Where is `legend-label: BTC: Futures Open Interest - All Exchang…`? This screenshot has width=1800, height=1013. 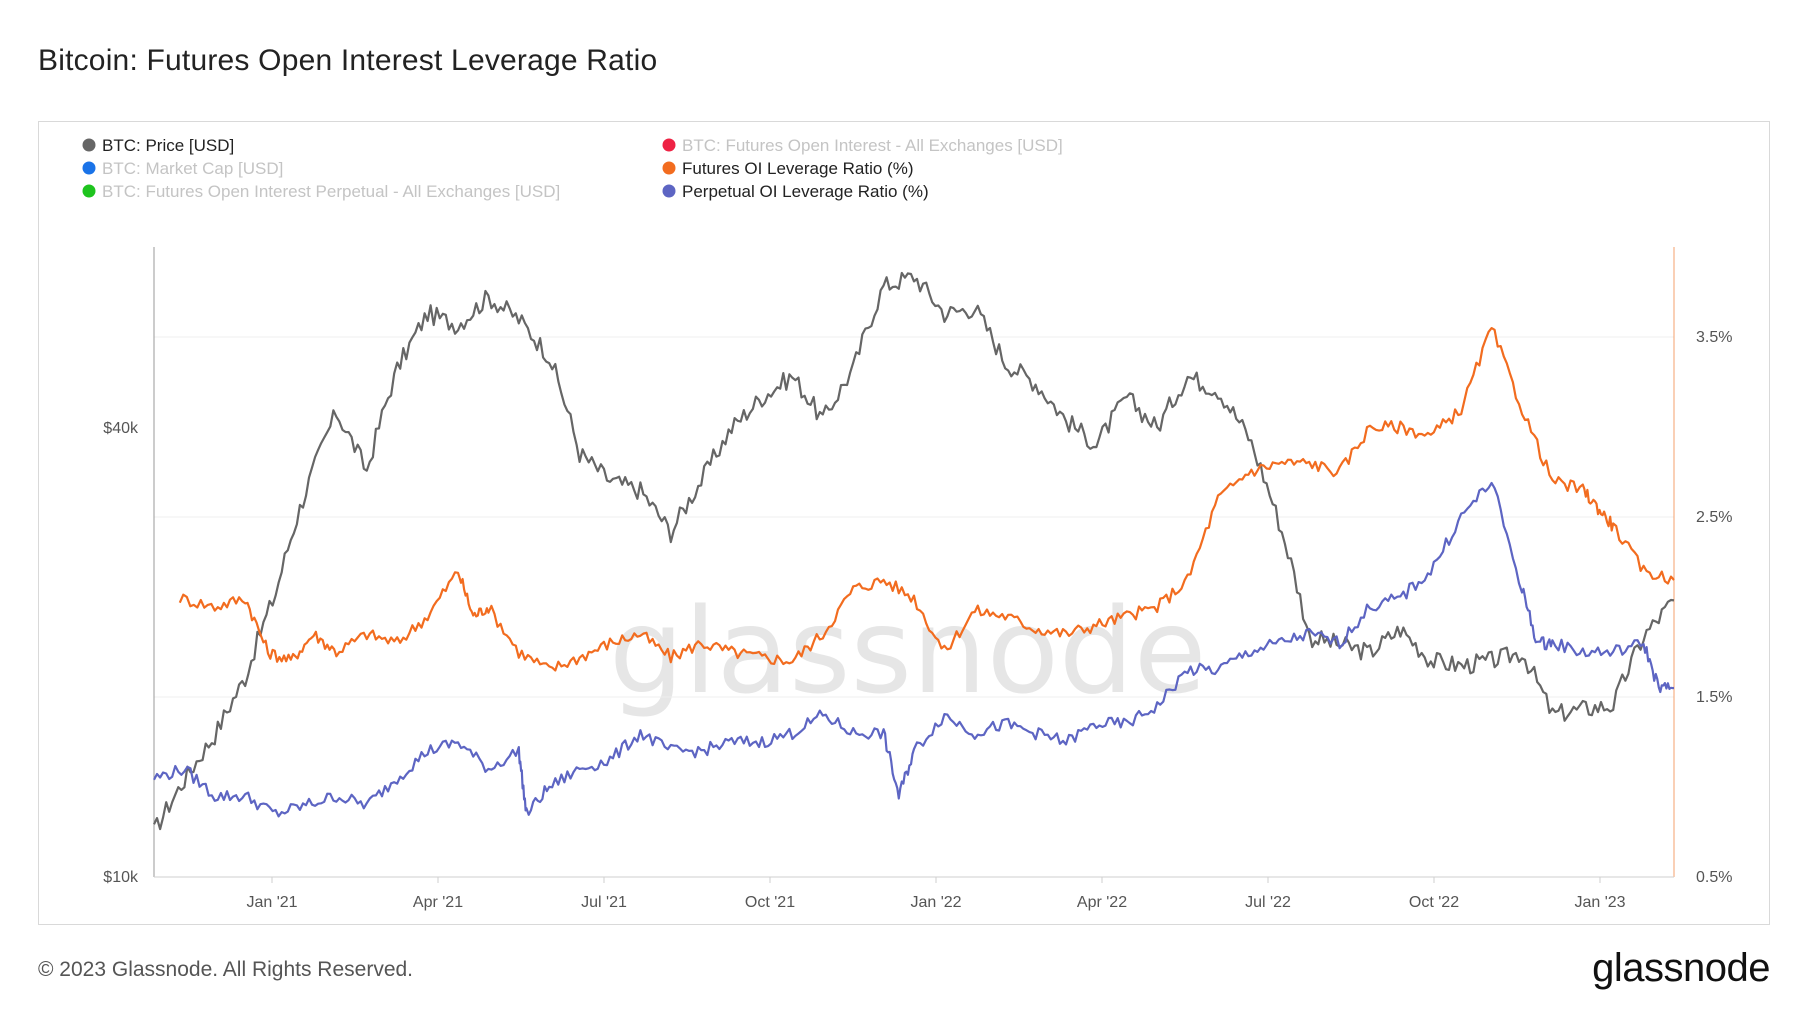 legend-label: BTC: Futures Open Interest - All Exchang… is located at coordinates (872, 145).